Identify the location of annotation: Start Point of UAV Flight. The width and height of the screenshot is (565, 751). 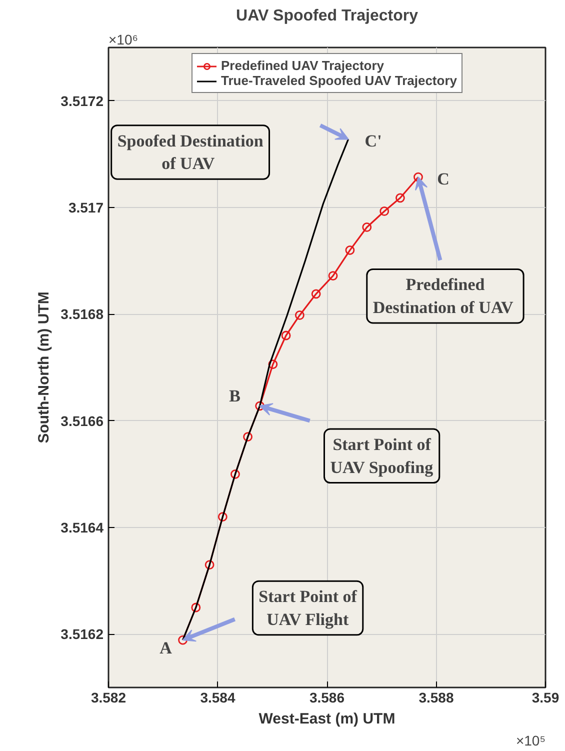
(308, 608).